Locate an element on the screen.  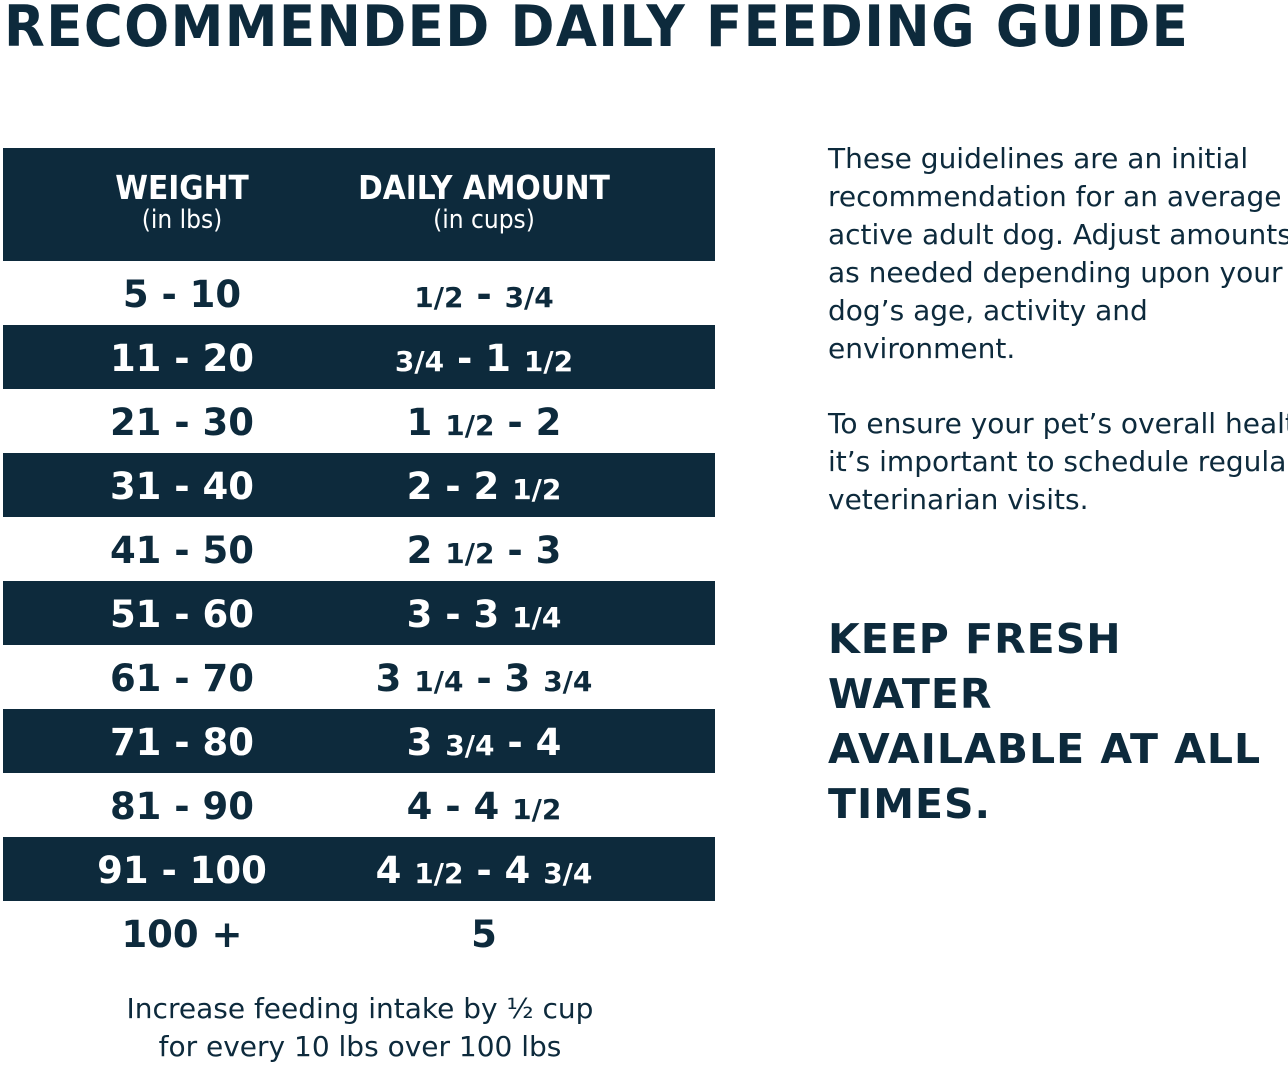
text-line: veterinarian visits. is located at coordinates (958, 499).